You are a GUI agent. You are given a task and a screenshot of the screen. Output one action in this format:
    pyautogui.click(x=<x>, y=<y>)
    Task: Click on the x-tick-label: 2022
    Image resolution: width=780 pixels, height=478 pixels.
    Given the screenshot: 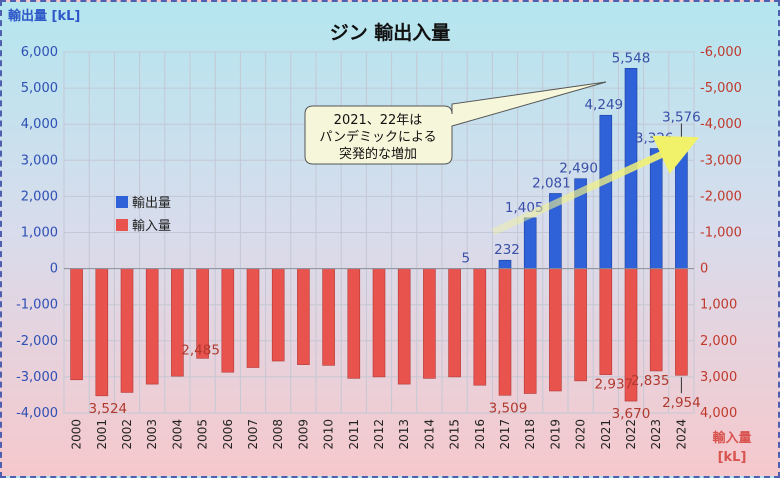 What is the action you would take?
    pyautogui.click(x=631, y=434)
    